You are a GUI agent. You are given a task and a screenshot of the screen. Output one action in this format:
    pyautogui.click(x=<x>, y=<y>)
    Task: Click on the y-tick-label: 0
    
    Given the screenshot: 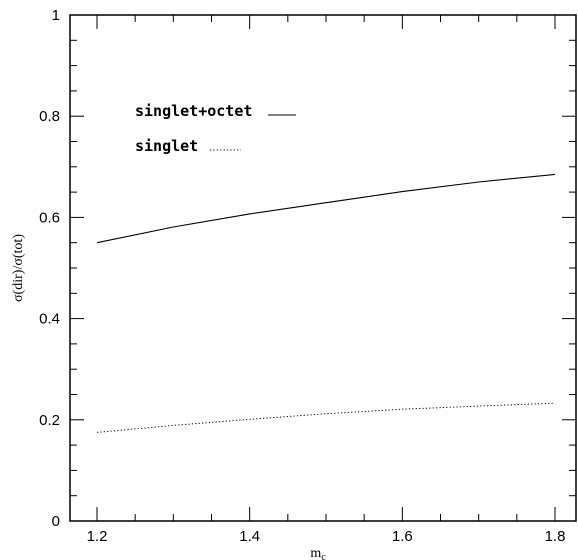 What is the action you would take?
    pyautogui.click(x=56, y=521)
    